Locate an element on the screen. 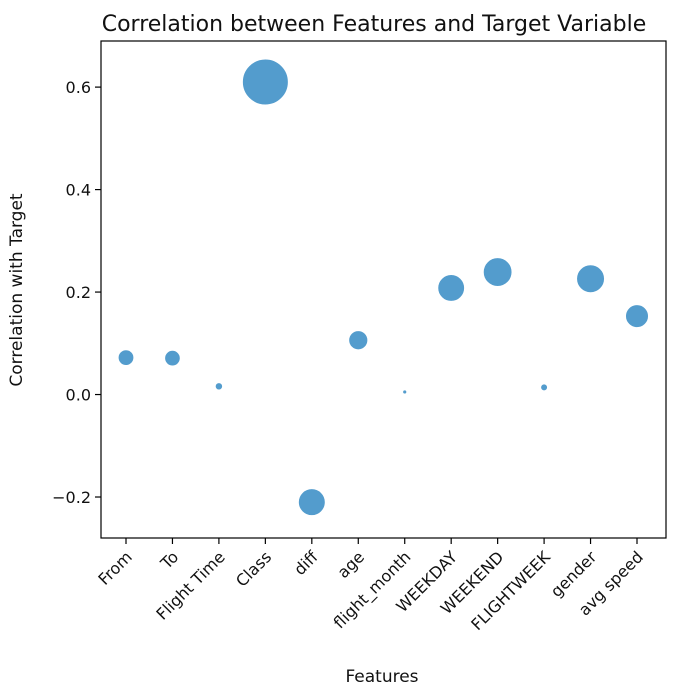  data-point-flight-time is located at coordinates (219, 386).